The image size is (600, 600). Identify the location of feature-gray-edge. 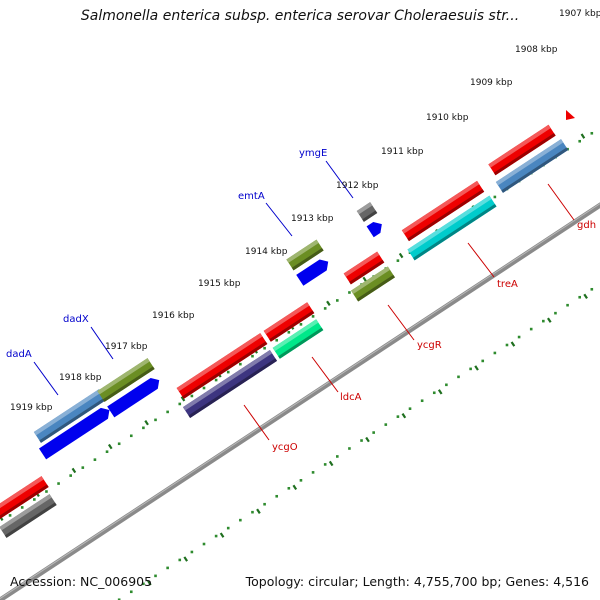
(28, 516).